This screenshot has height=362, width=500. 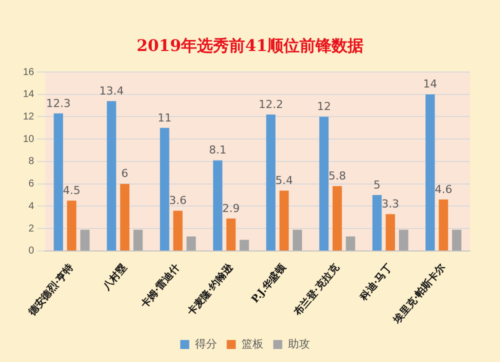 I want to click on legend-label: 得分, so click(x=205, y=344).